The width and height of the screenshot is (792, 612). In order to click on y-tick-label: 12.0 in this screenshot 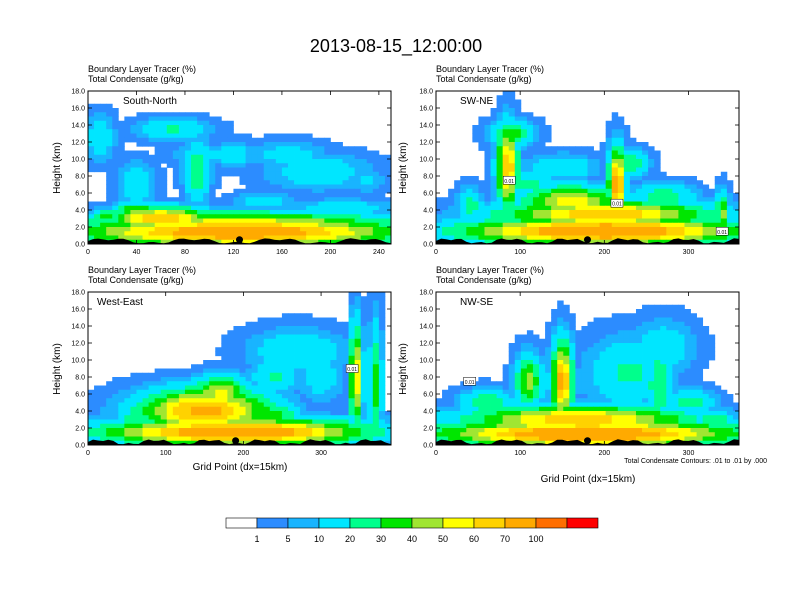, I will do `click(78, 143)`.